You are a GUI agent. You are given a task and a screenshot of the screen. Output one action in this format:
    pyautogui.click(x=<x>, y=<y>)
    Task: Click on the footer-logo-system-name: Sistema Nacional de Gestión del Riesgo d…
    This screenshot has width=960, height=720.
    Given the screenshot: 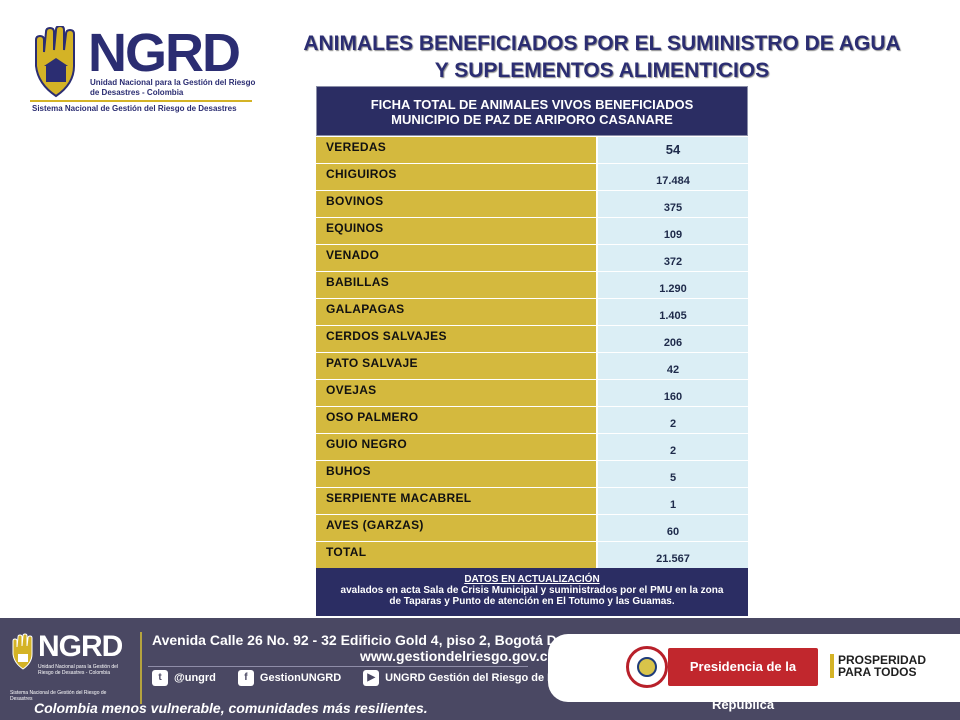 What is the action you would take?
    pyautogui.click(x=58, y=696)
    